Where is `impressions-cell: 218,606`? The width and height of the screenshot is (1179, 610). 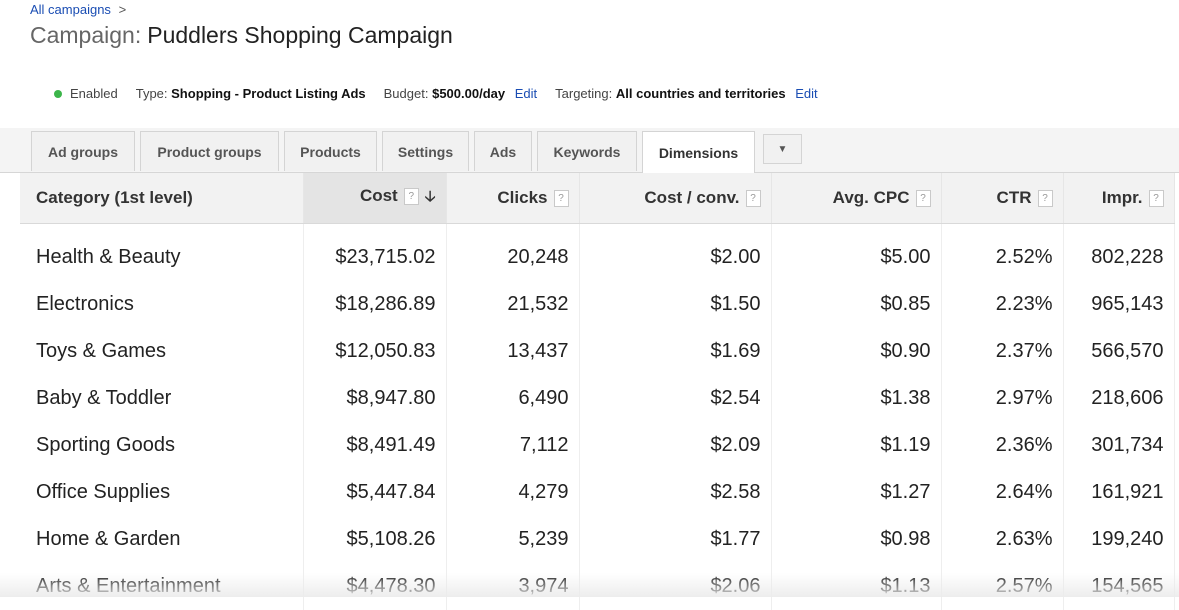
impressions-cell: 218,606 is located at coordinates (1119, 398).